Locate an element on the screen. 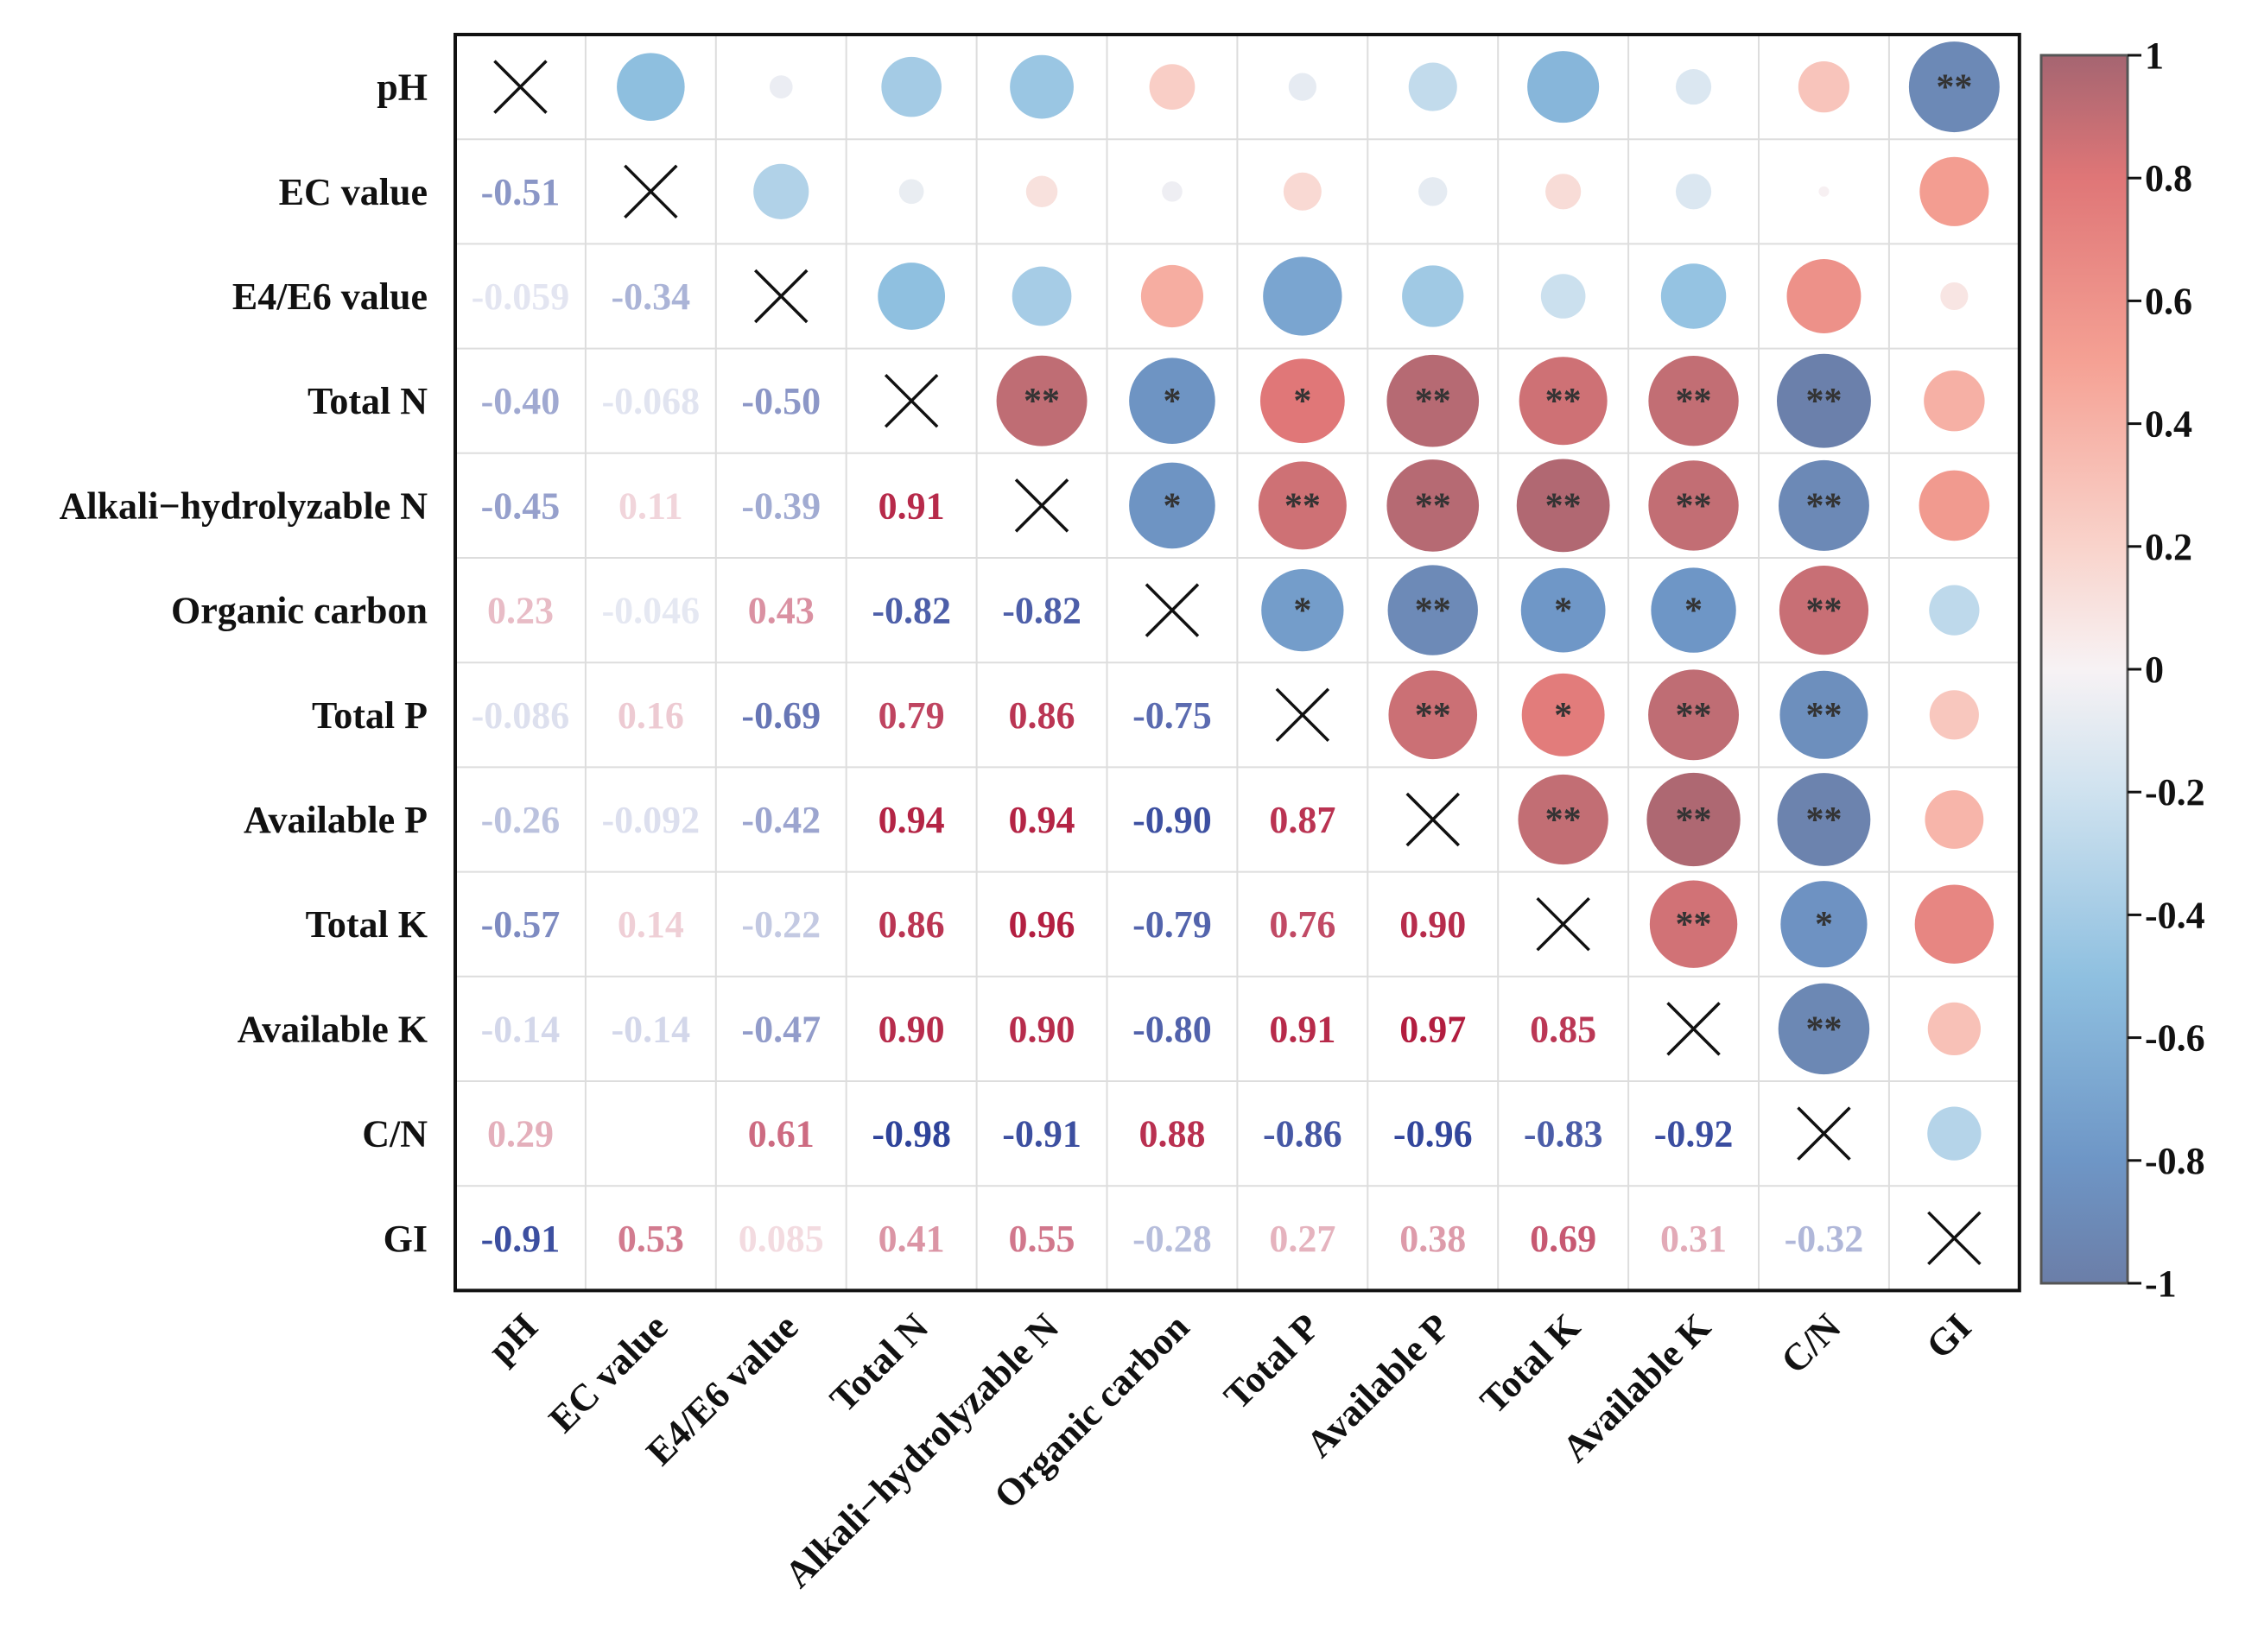  correlation-value: -0.086 is located at coordinates (521, 715).